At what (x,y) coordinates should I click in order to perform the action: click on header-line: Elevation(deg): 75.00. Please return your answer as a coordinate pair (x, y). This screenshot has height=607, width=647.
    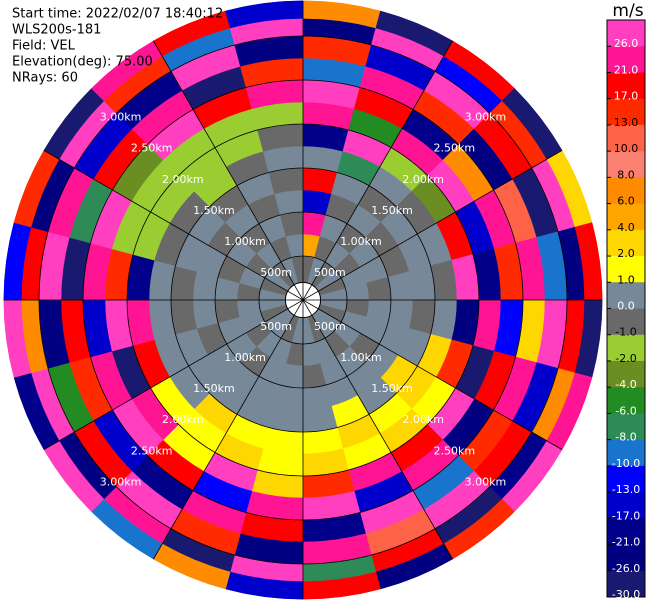
    Looking at the image, I should click on (82, 62).